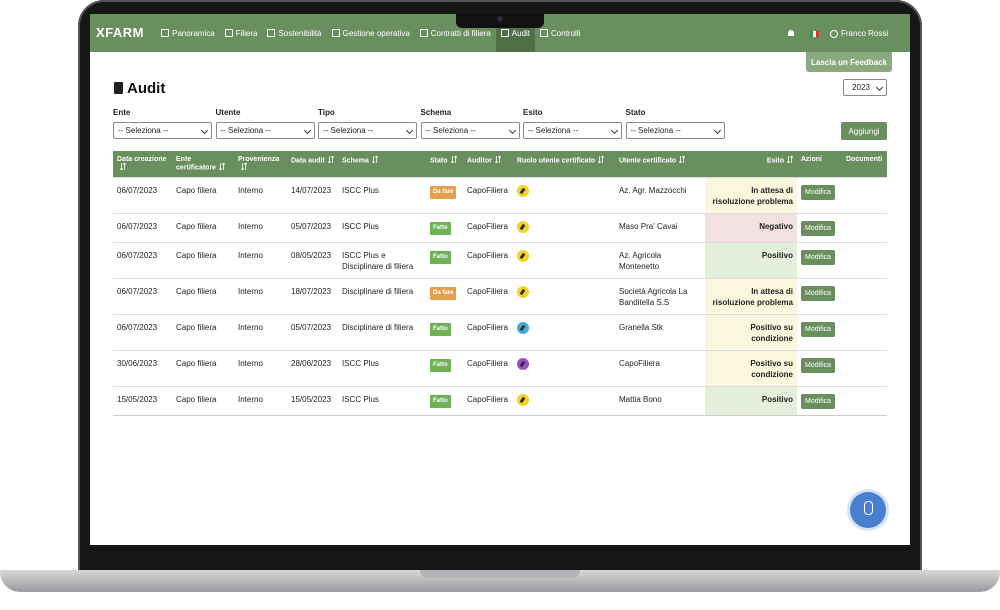 The height and width of the screenshot is (610, 1000). I want to click on nav-item: Contratti di filiera, so click(455, 33).